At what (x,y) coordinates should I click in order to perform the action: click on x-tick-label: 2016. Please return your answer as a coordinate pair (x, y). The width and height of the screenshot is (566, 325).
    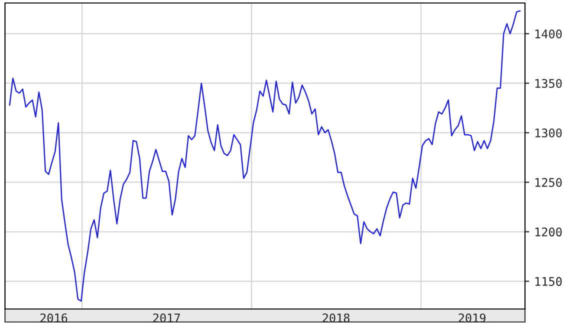
    Looking at the image, I should click on (54, 317).